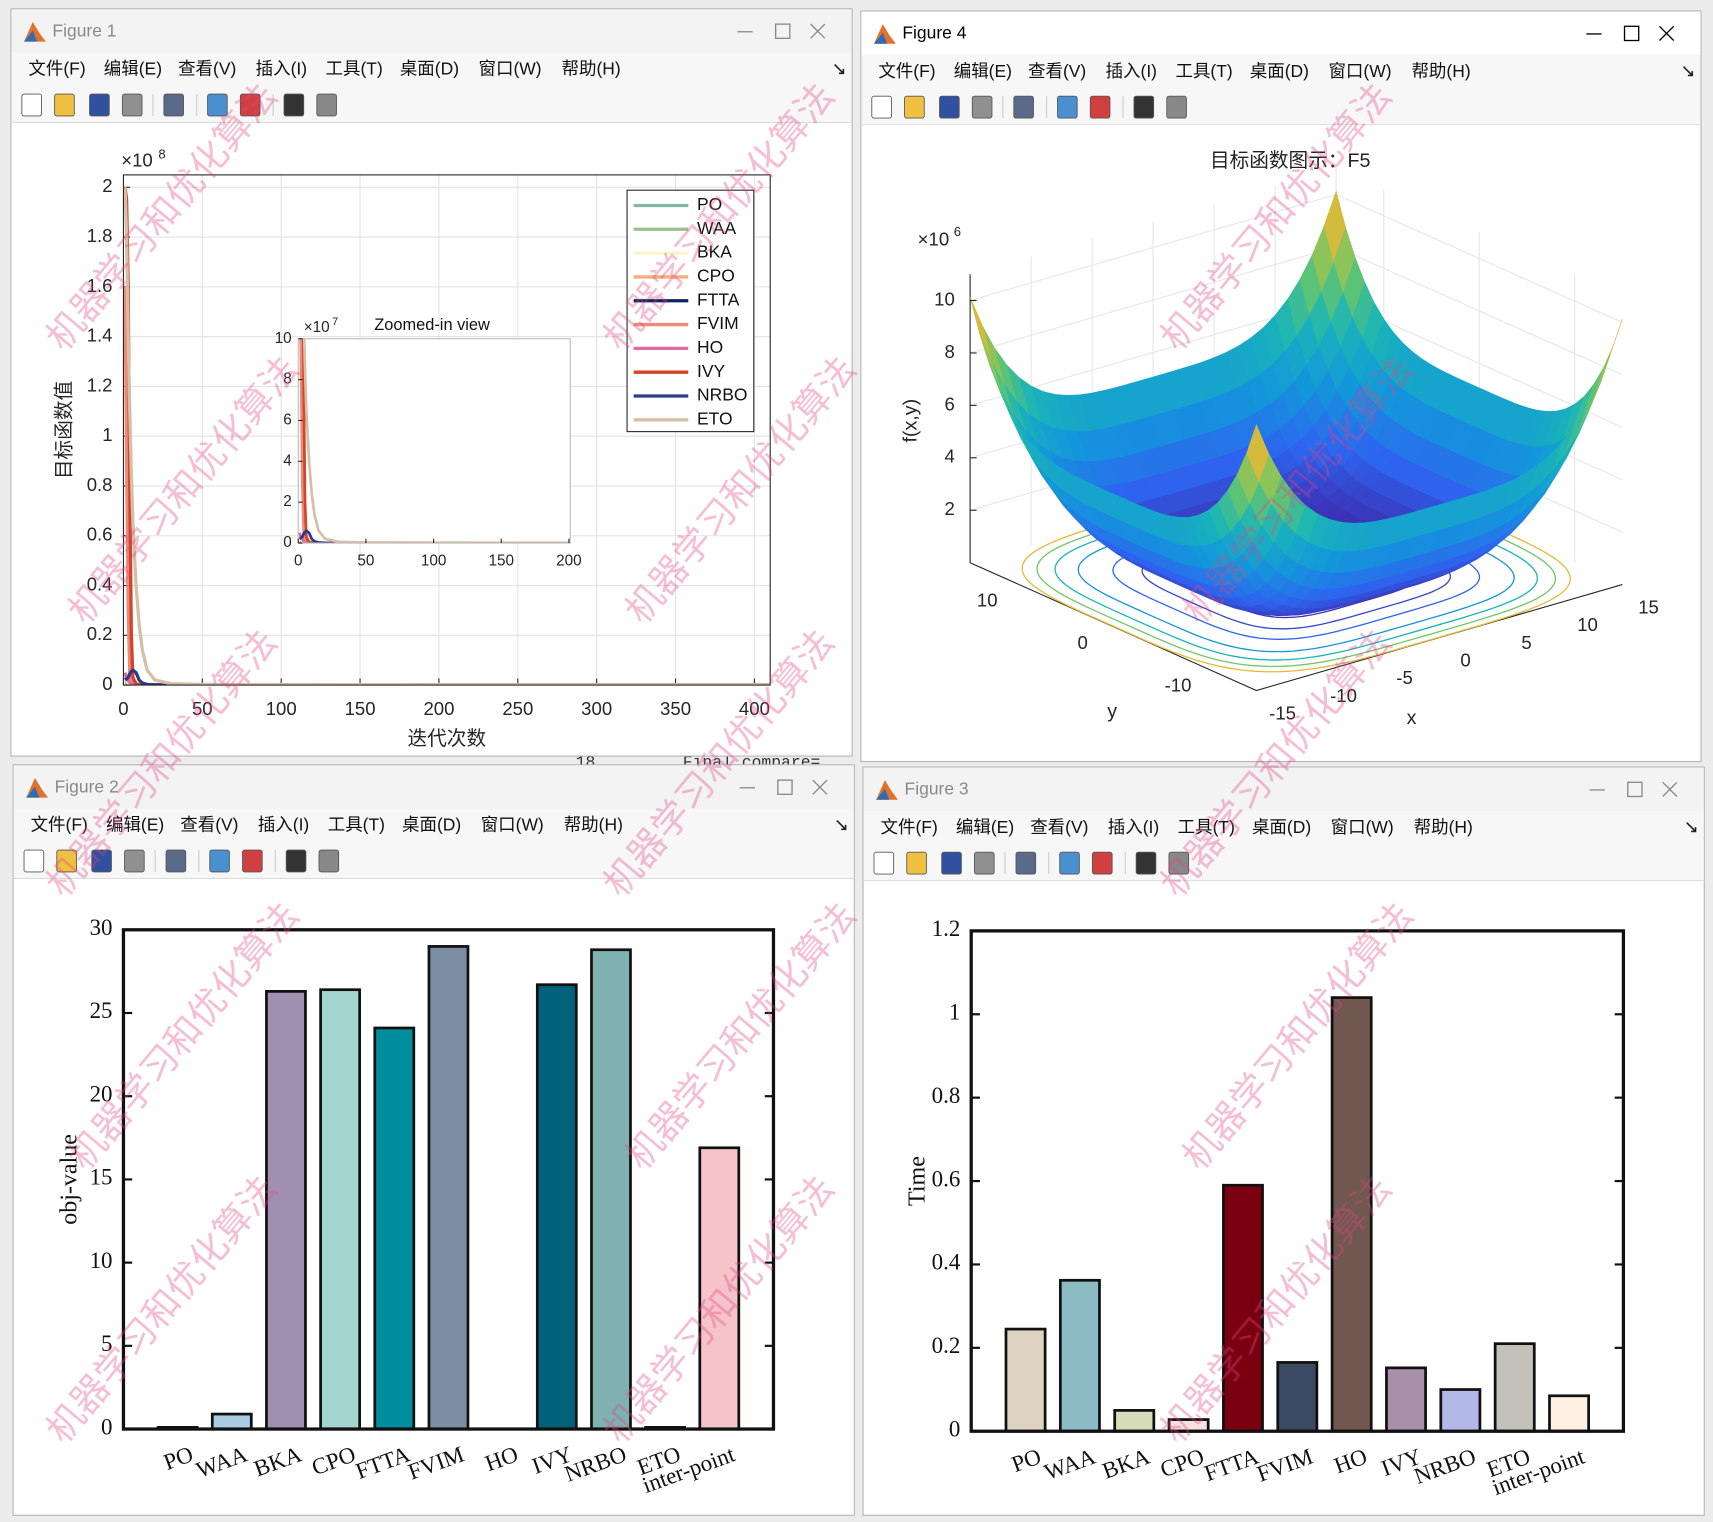 The width and height of the screenshot is (1713, 1522). I want to click on y-tick-label: 0.4, so click(100, 583).